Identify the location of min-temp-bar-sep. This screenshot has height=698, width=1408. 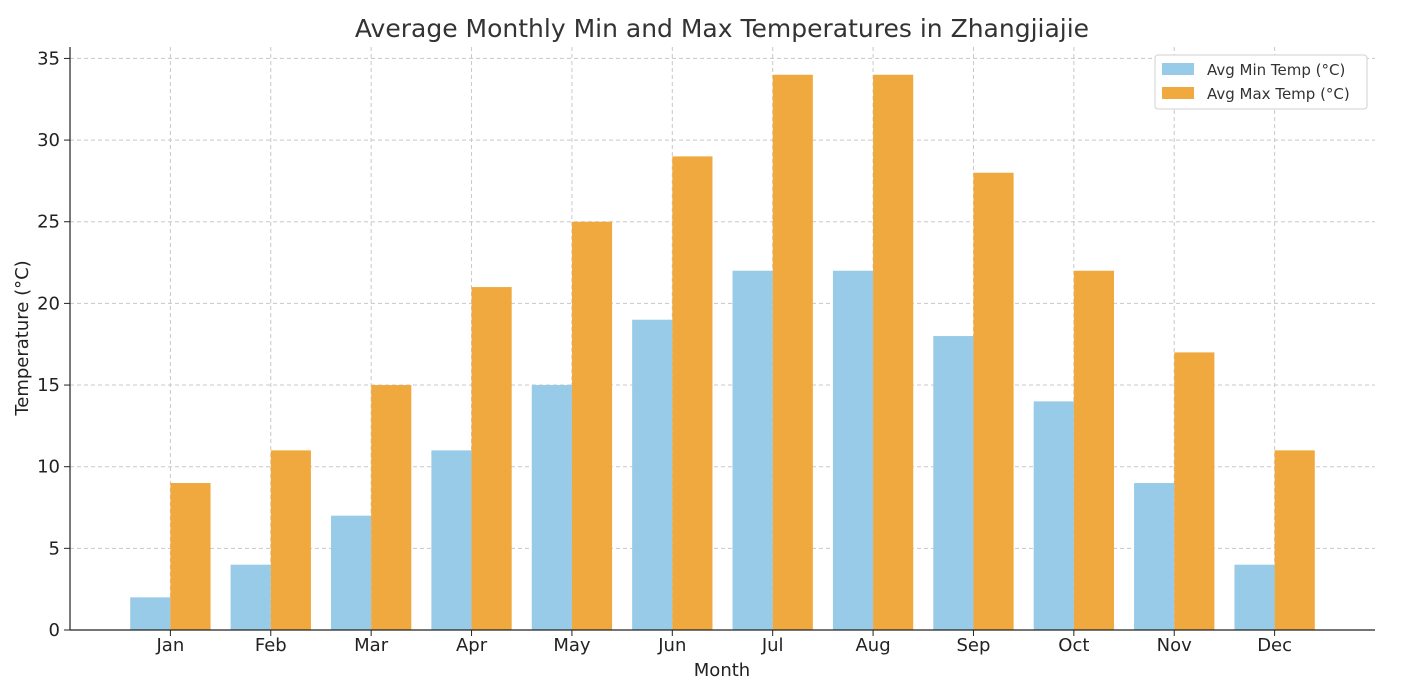
(953, 483).